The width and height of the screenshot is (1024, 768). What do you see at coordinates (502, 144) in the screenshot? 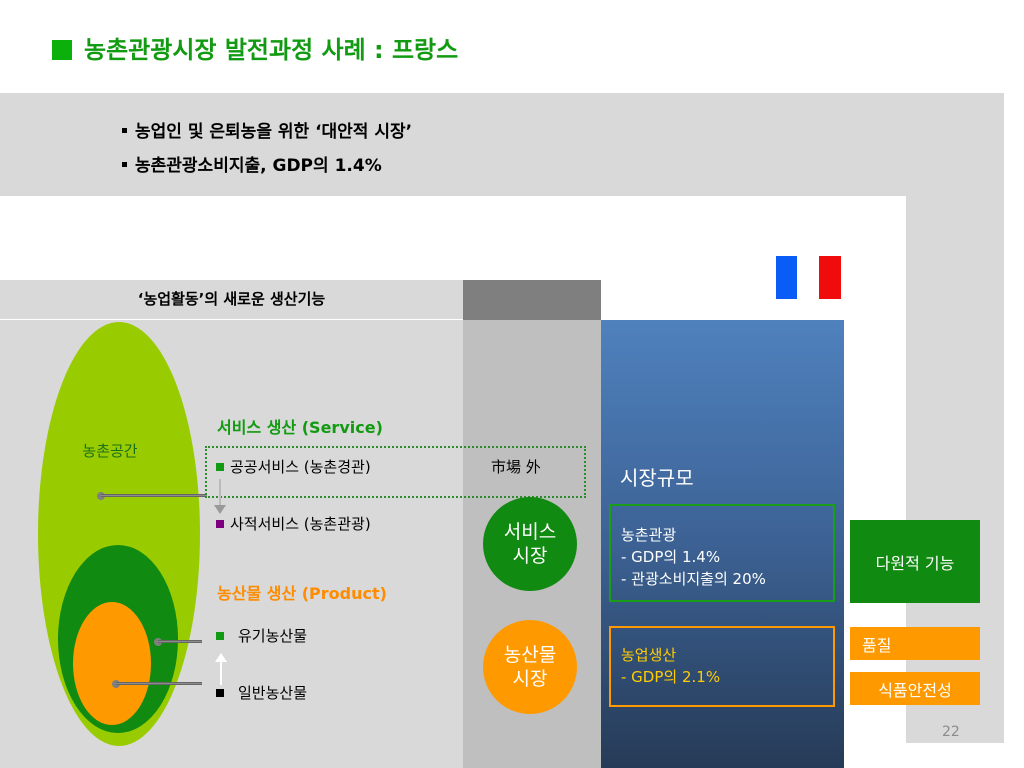
I see `summary-band` at bounding box center [502, 144].